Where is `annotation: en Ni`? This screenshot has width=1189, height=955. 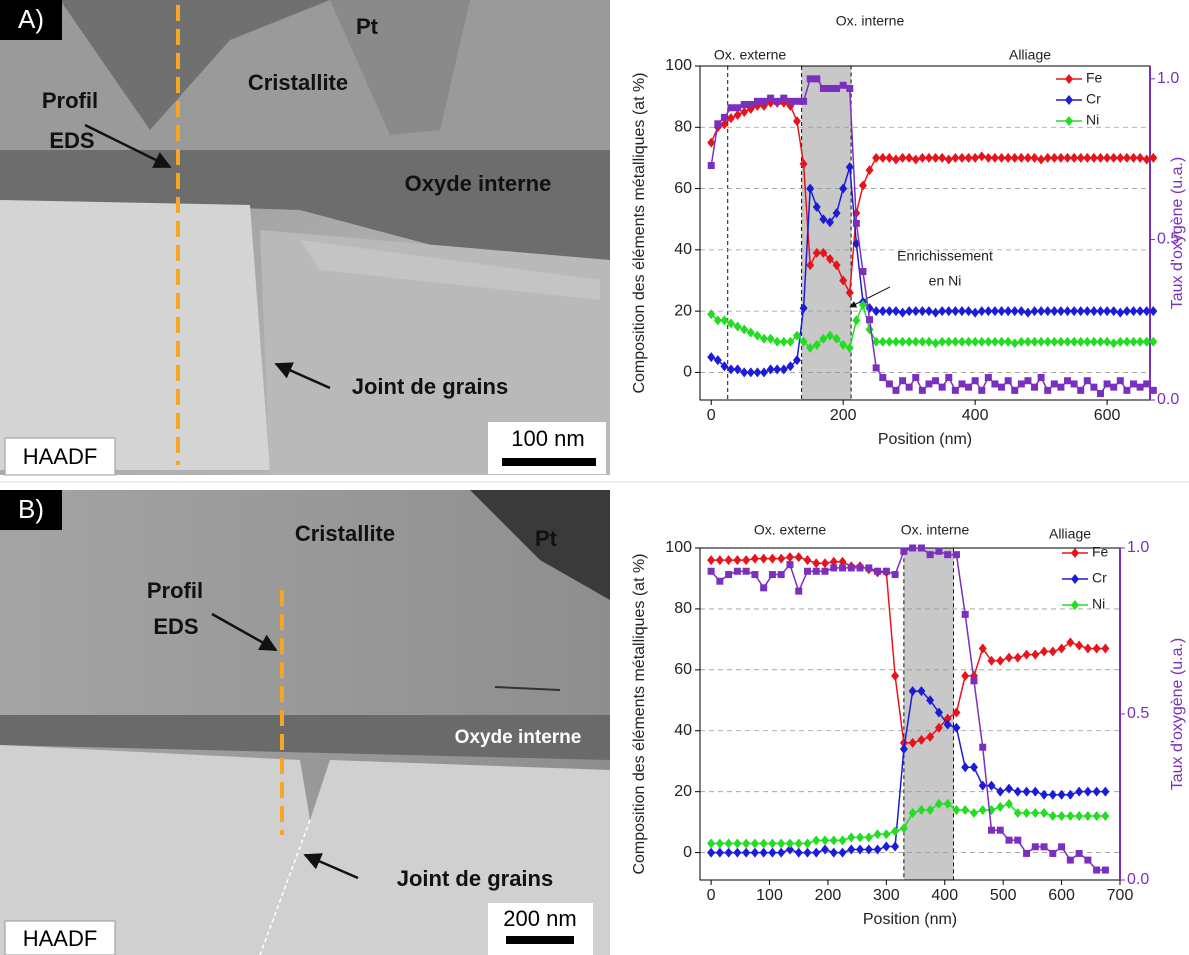
annotation: en Ni is located at coordinates (945, 281).